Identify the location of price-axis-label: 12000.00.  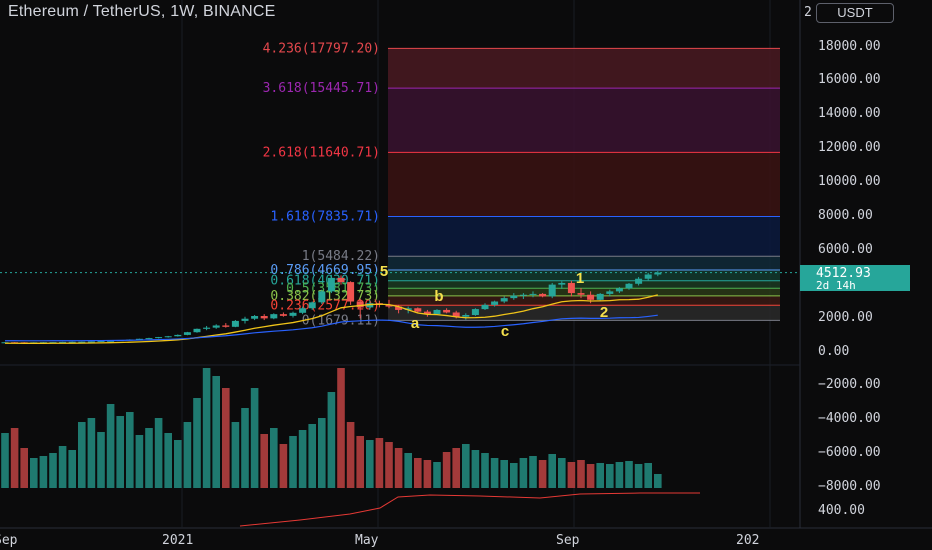
(849, 147).